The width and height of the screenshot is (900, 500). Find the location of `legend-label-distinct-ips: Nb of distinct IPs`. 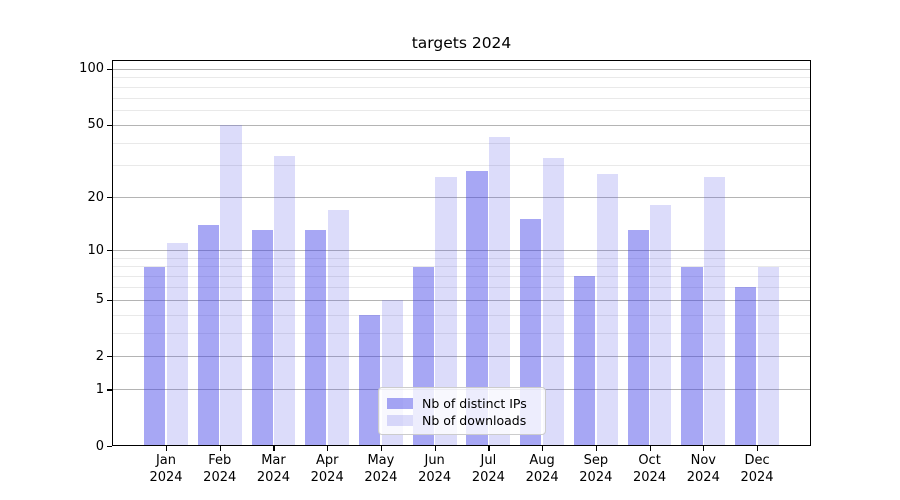

legend-label-distinct-ips: Nb of distinct IPs is located at coordinates (474, 403).